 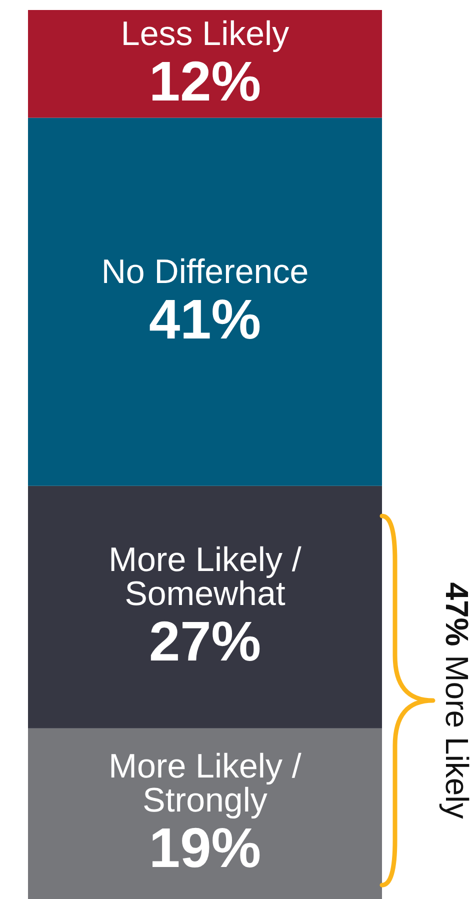 What do you see at coordinates (205, 784) in the screenshot?
I see `series-label: More Likely / Strongly` at bounding box center [205, 784].